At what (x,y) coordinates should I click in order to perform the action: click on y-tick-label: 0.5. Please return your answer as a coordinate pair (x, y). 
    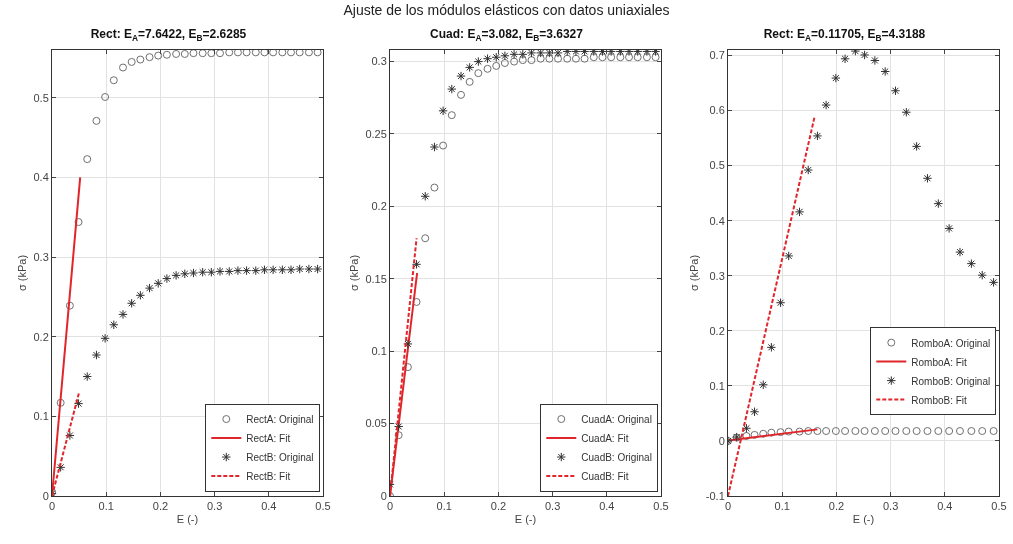
    Looking at the image, I should click on (717, 165).